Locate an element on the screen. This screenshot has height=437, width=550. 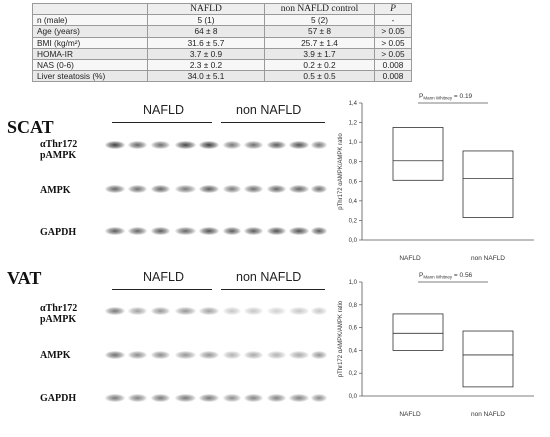
table-row: Age (years) 64 ± 8 57 ± 8 > 0.05 is located at coordinates (222, 31).